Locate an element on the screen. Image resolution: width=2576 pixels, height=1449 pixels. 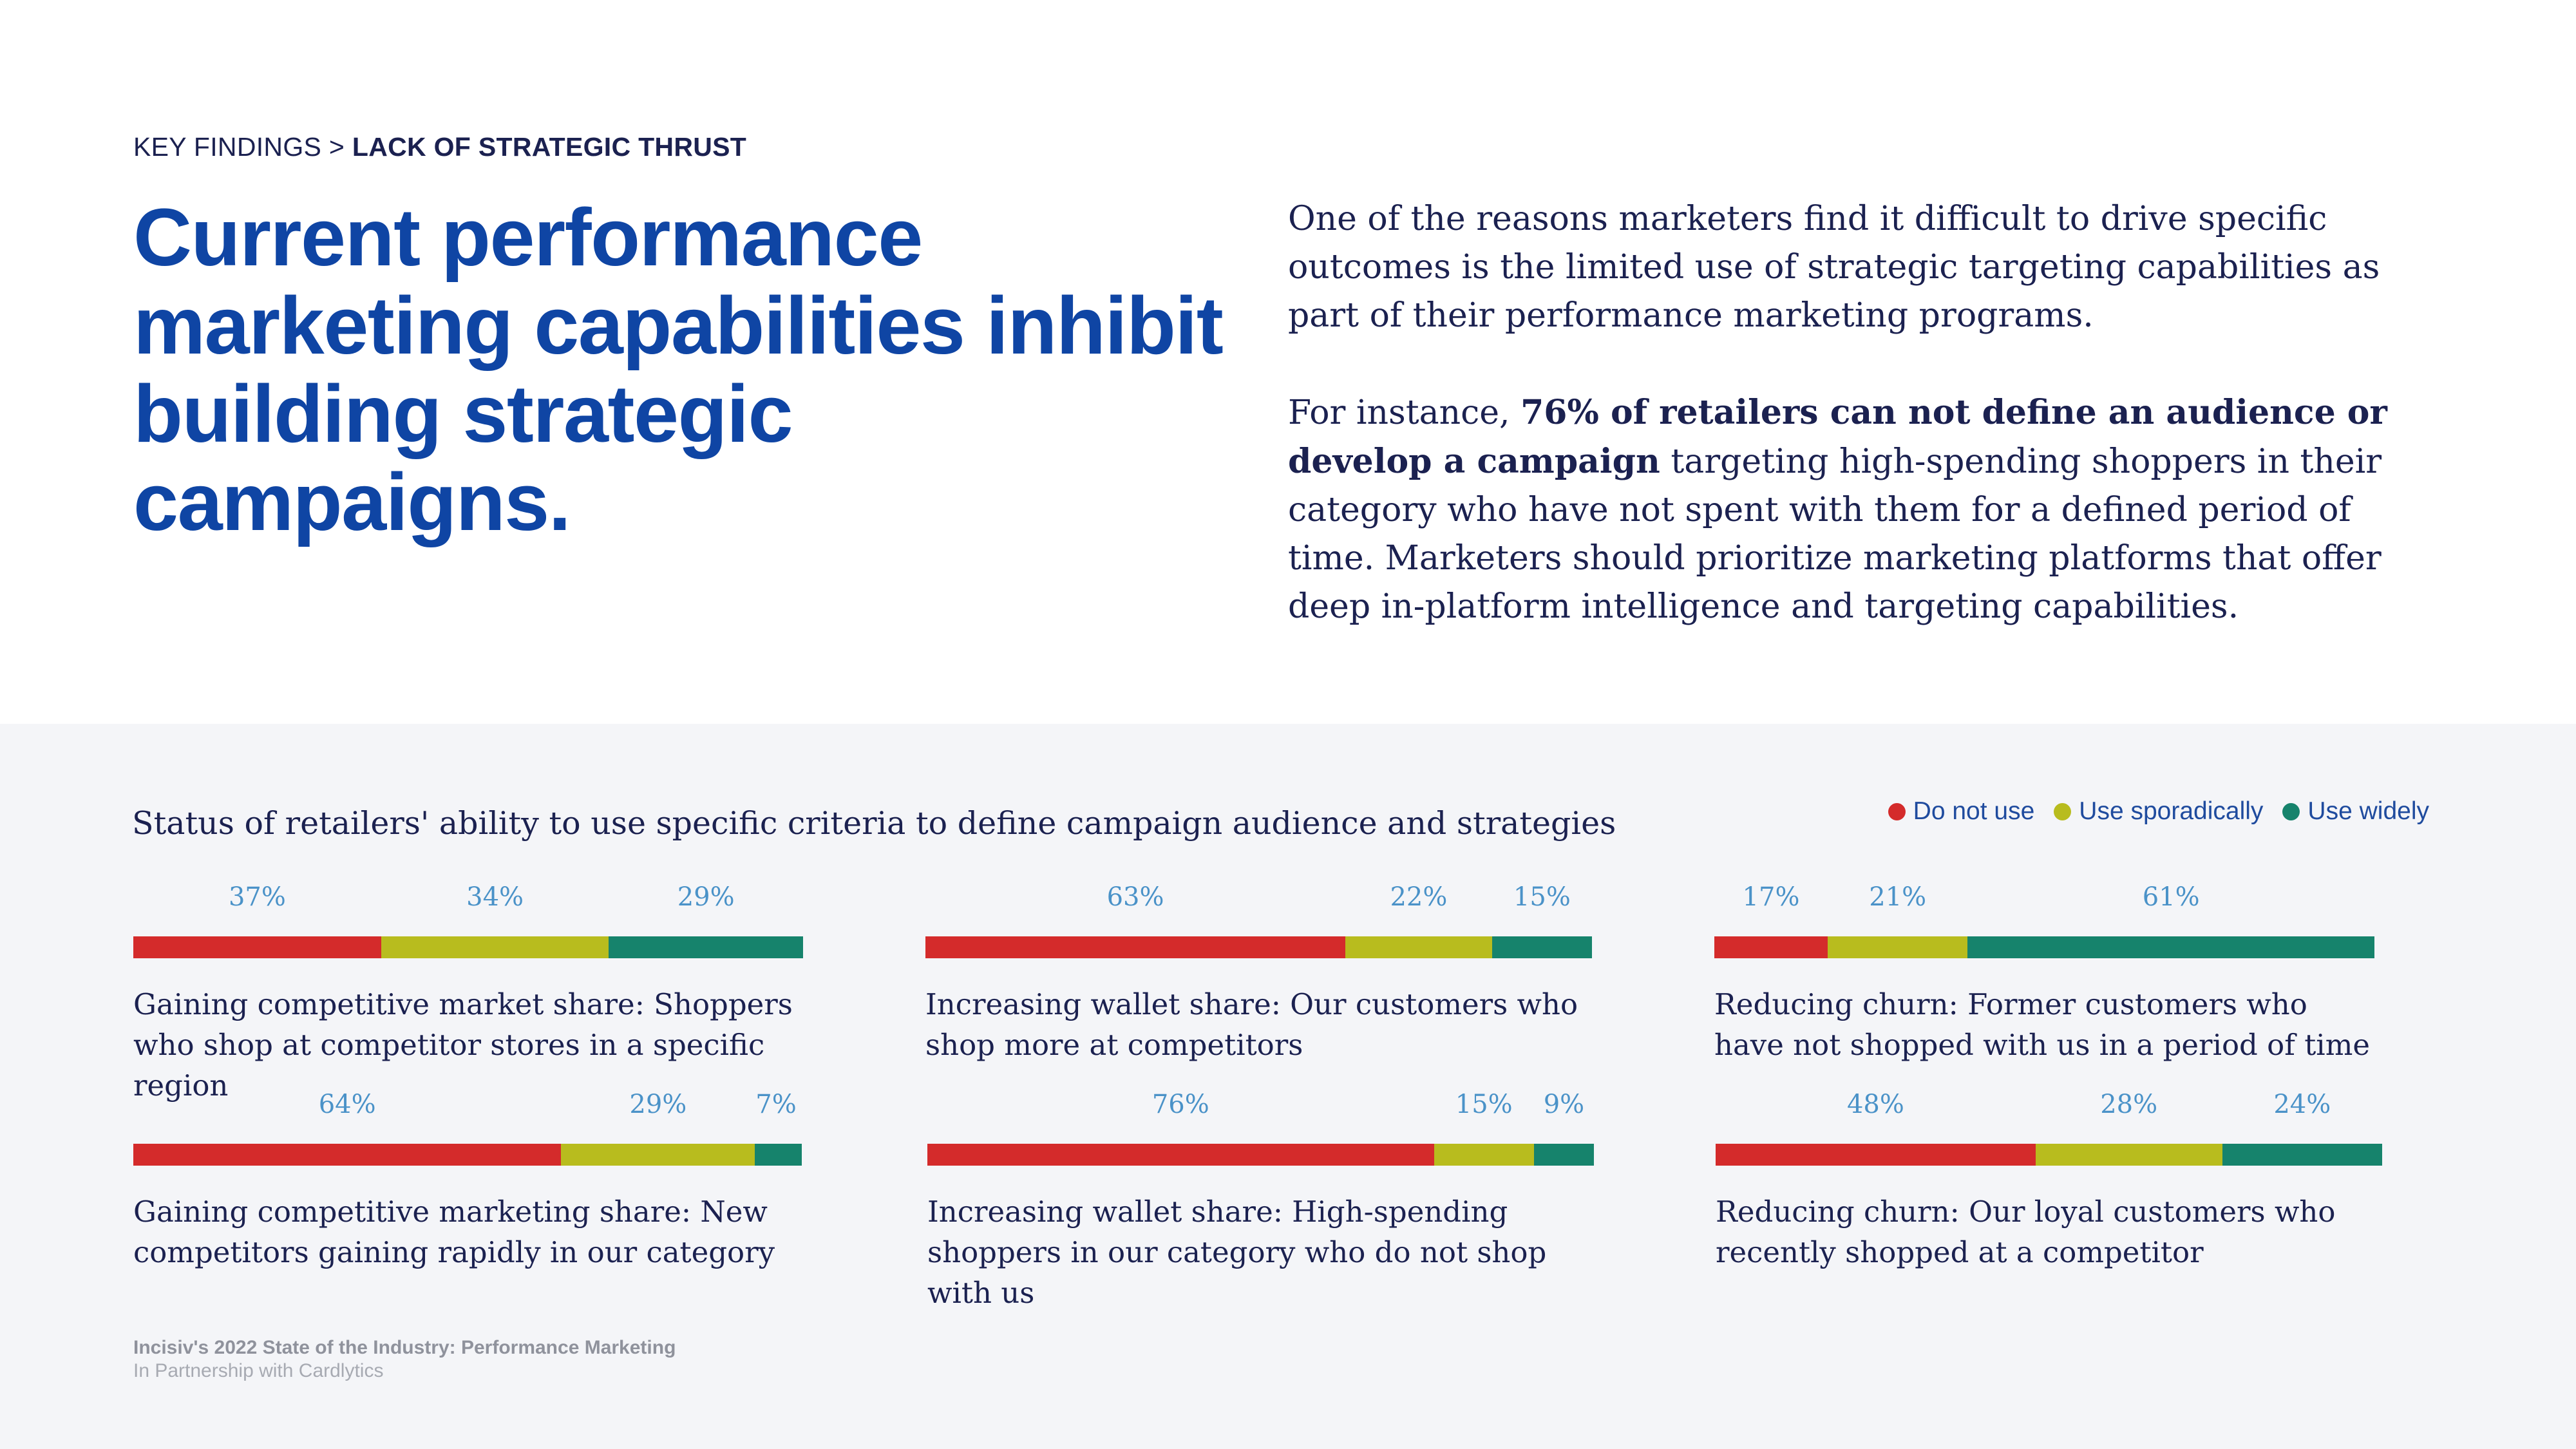
chart-legend: Do not use Use sporadically Use widely is located at coordinates (2158, 812).